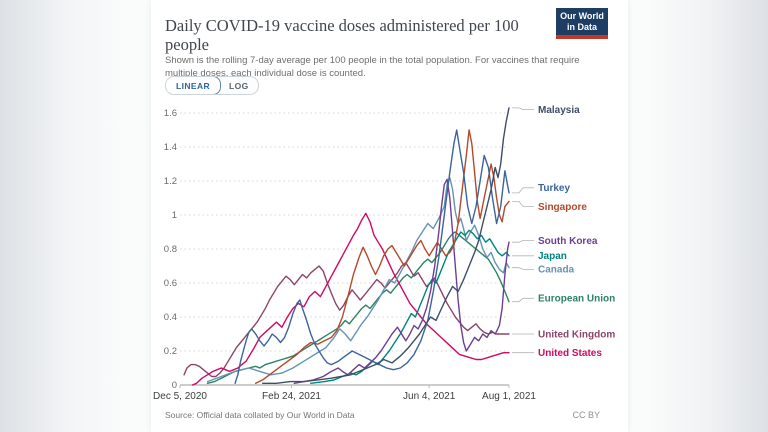 The image size is (768, 432). What do you see at coordinates (239, 85) in the screenshot?
I see `log-scale-button: LOG` at bounding box center [239, 85].